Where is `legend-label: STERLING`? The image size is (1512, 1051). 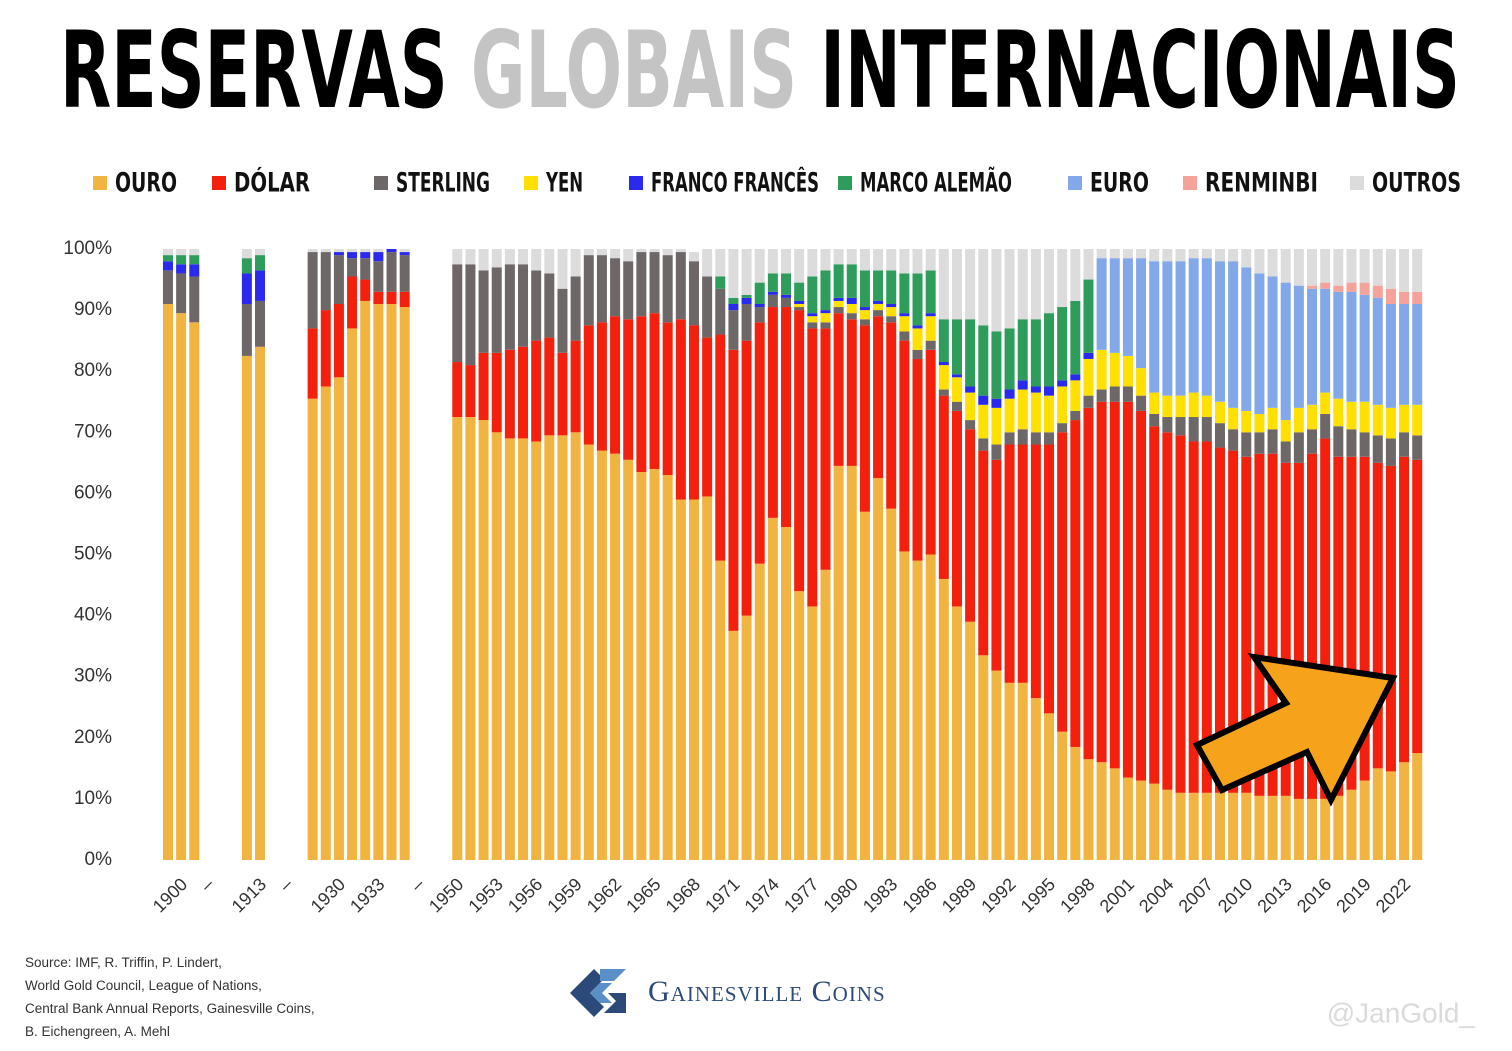 legend-label: STERLING is located at coordinates (443, 183).